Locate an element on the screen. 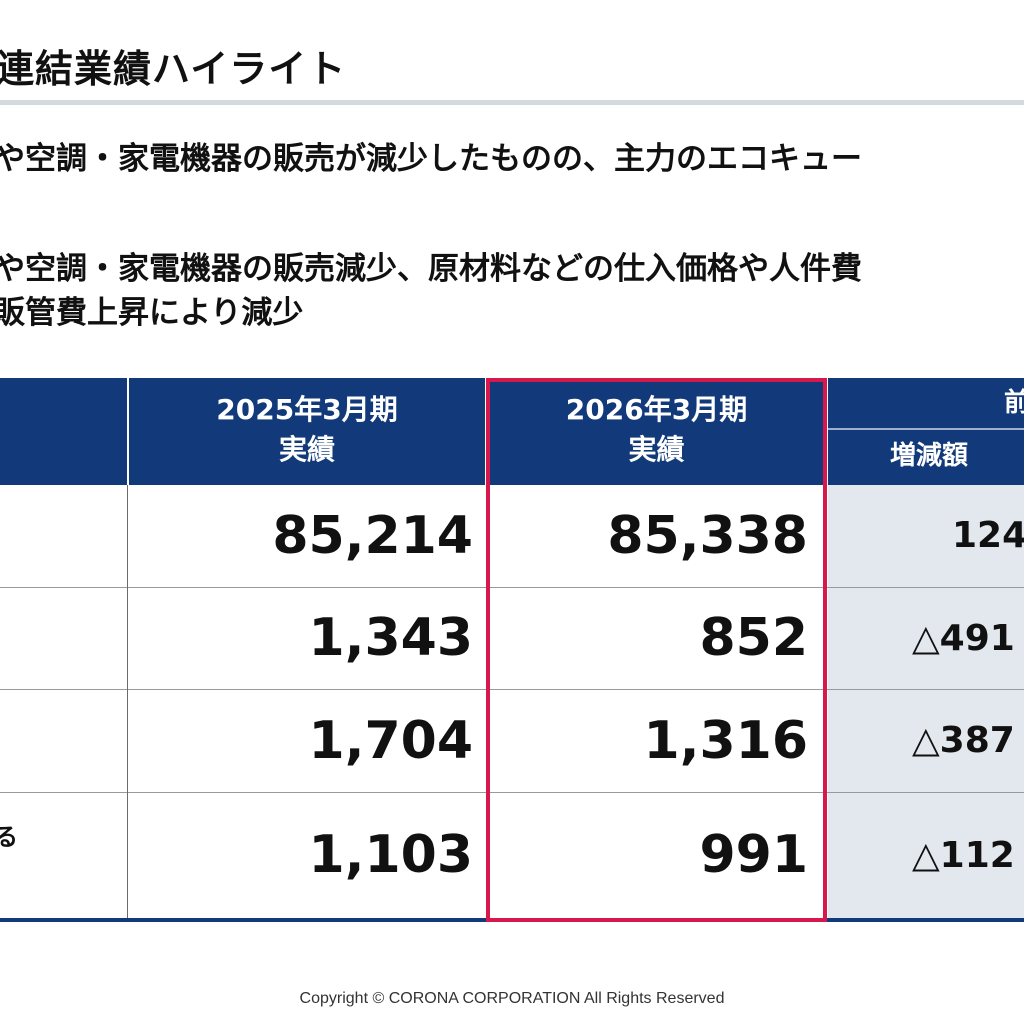 The image size is (1024, 1024). fy2025-value: 1,343 is located at coordinates (390, 638).